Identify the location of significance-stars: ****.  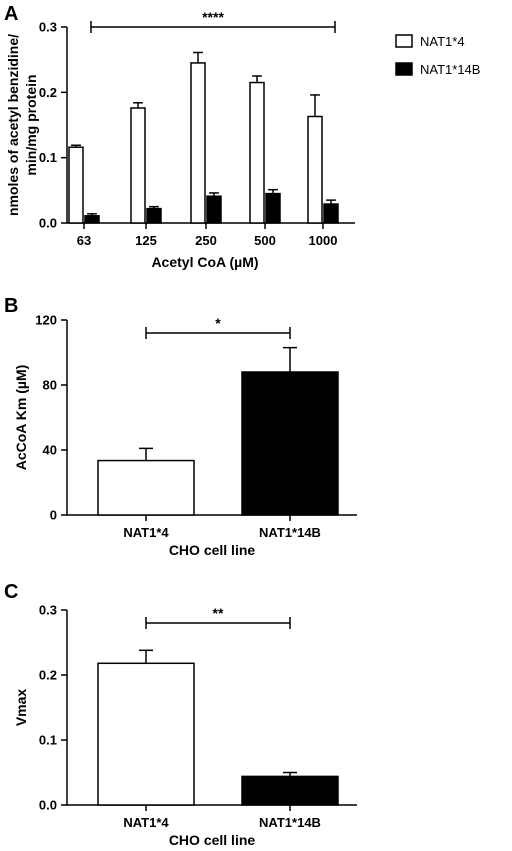
(213, 17).